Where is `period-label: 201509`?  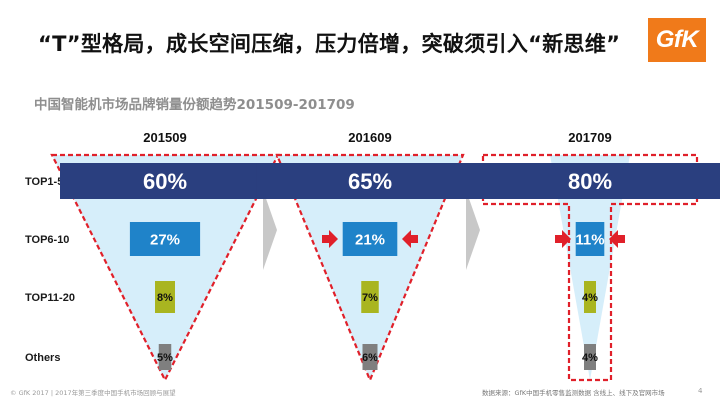 period-label: 201509 is located at coordinates (164, 137).